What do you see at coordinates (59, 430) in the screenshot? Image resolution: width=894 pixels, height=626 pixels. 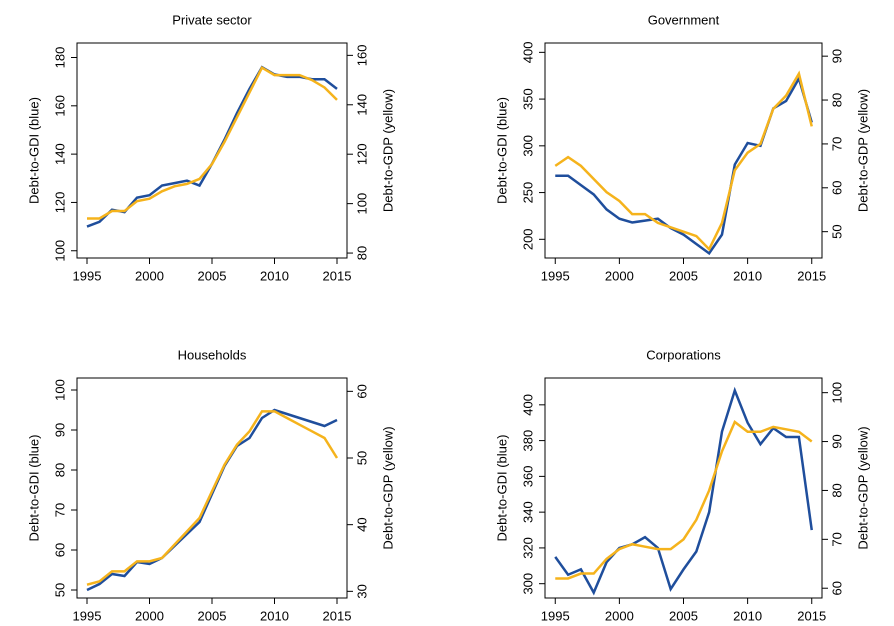 I see `y-tick-label: 90` at bounding box center [59, 430].